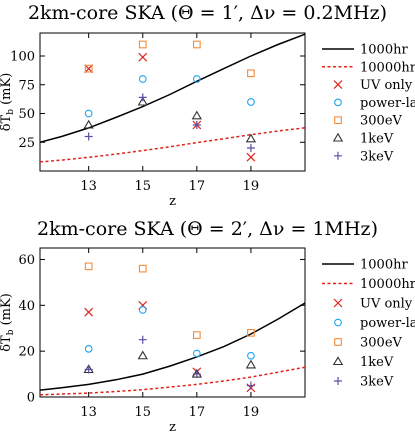 This screenshot has height=439, width=415. Describe the element at coordinates (172, 145) in the screenshot. I see `chart-1-series-10000hr-line` at that location.